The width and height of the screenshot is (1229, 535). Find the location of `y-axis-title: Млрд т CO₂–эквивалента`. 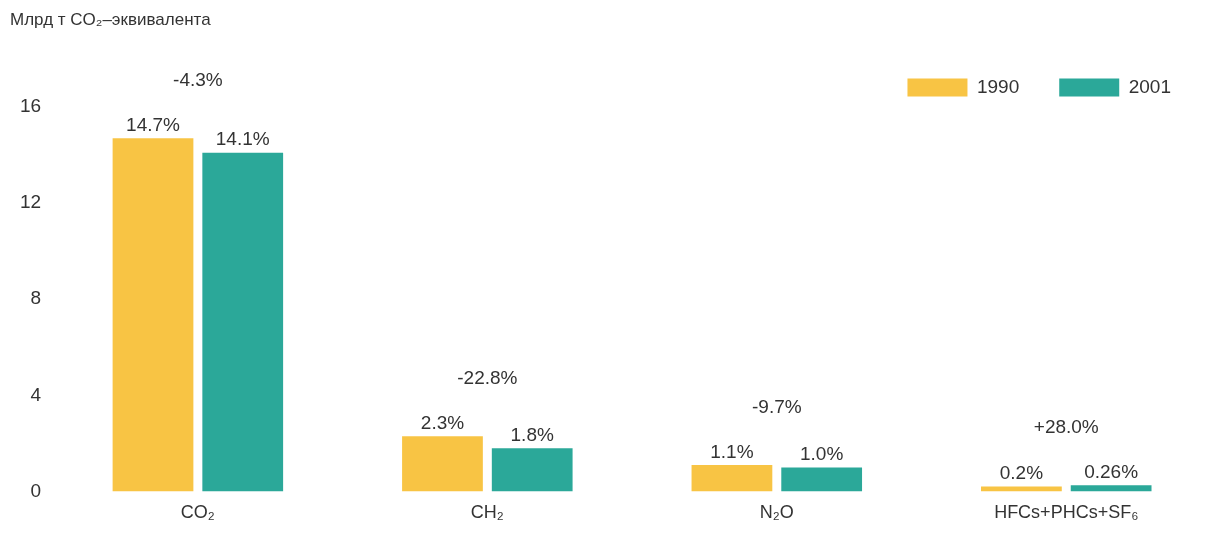

y-axis-title: Млрд т CO₂–эквивалента is located at coordinates (111, 20).